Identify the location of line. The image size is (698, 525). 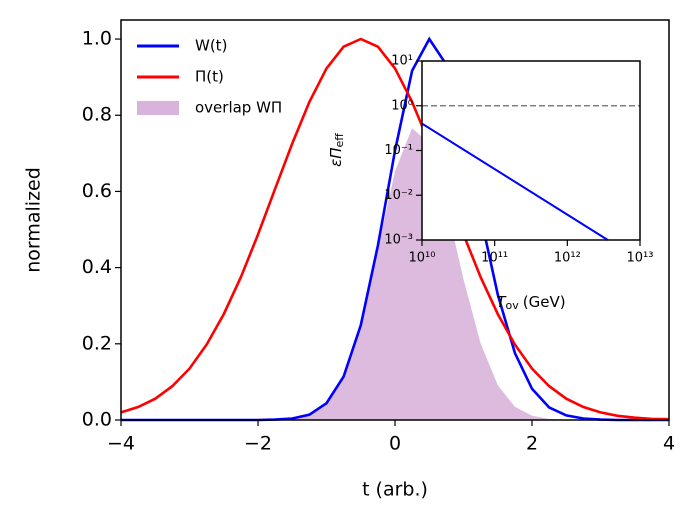
(515, 181).